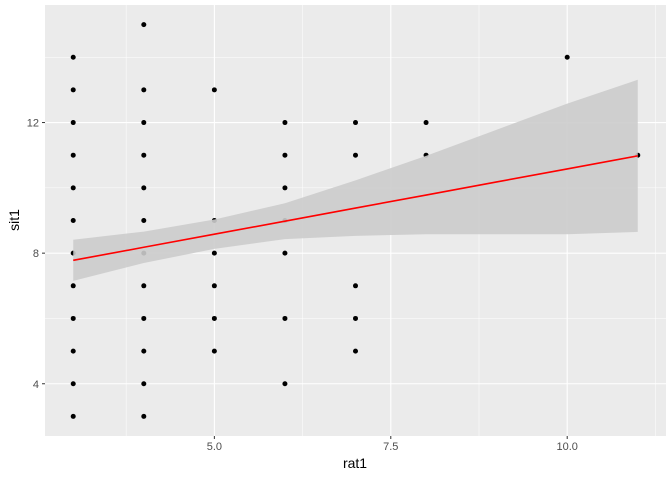 This screenshot has width=672, height=480. I want to click on y-tick-label: 4, so click(36, 385).